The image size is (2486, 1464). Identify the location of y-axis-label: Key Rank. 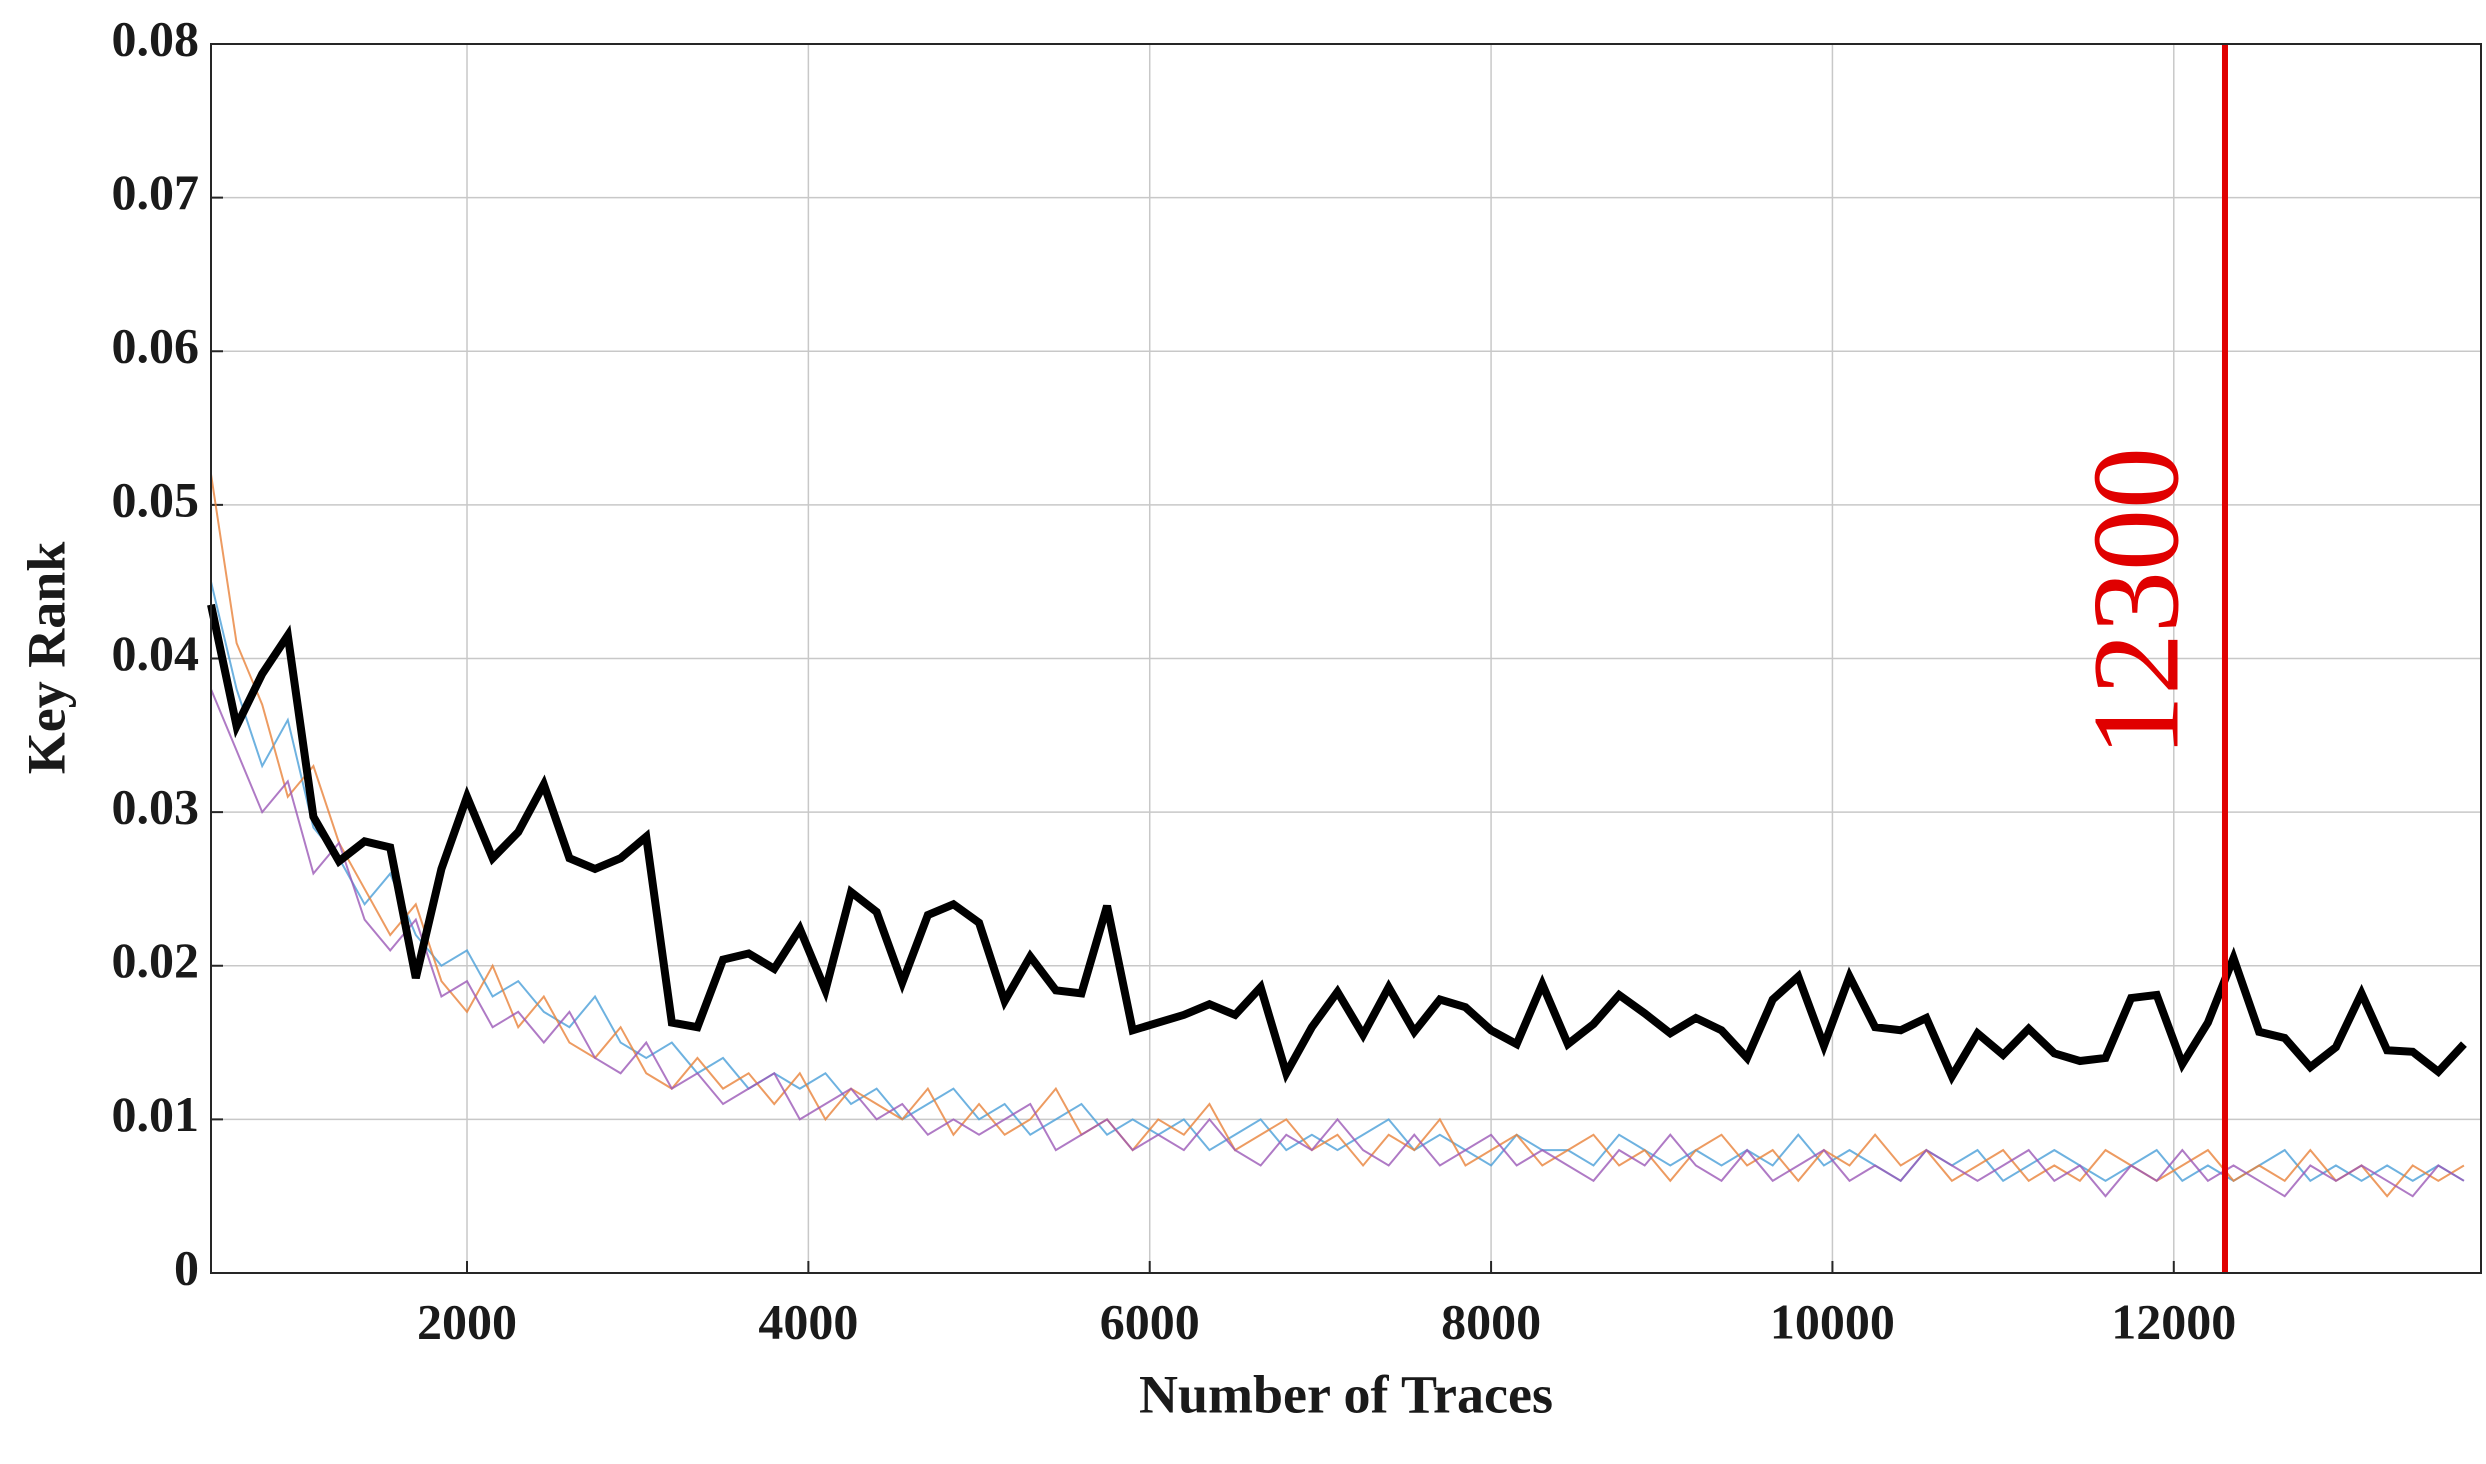
(46, 658).